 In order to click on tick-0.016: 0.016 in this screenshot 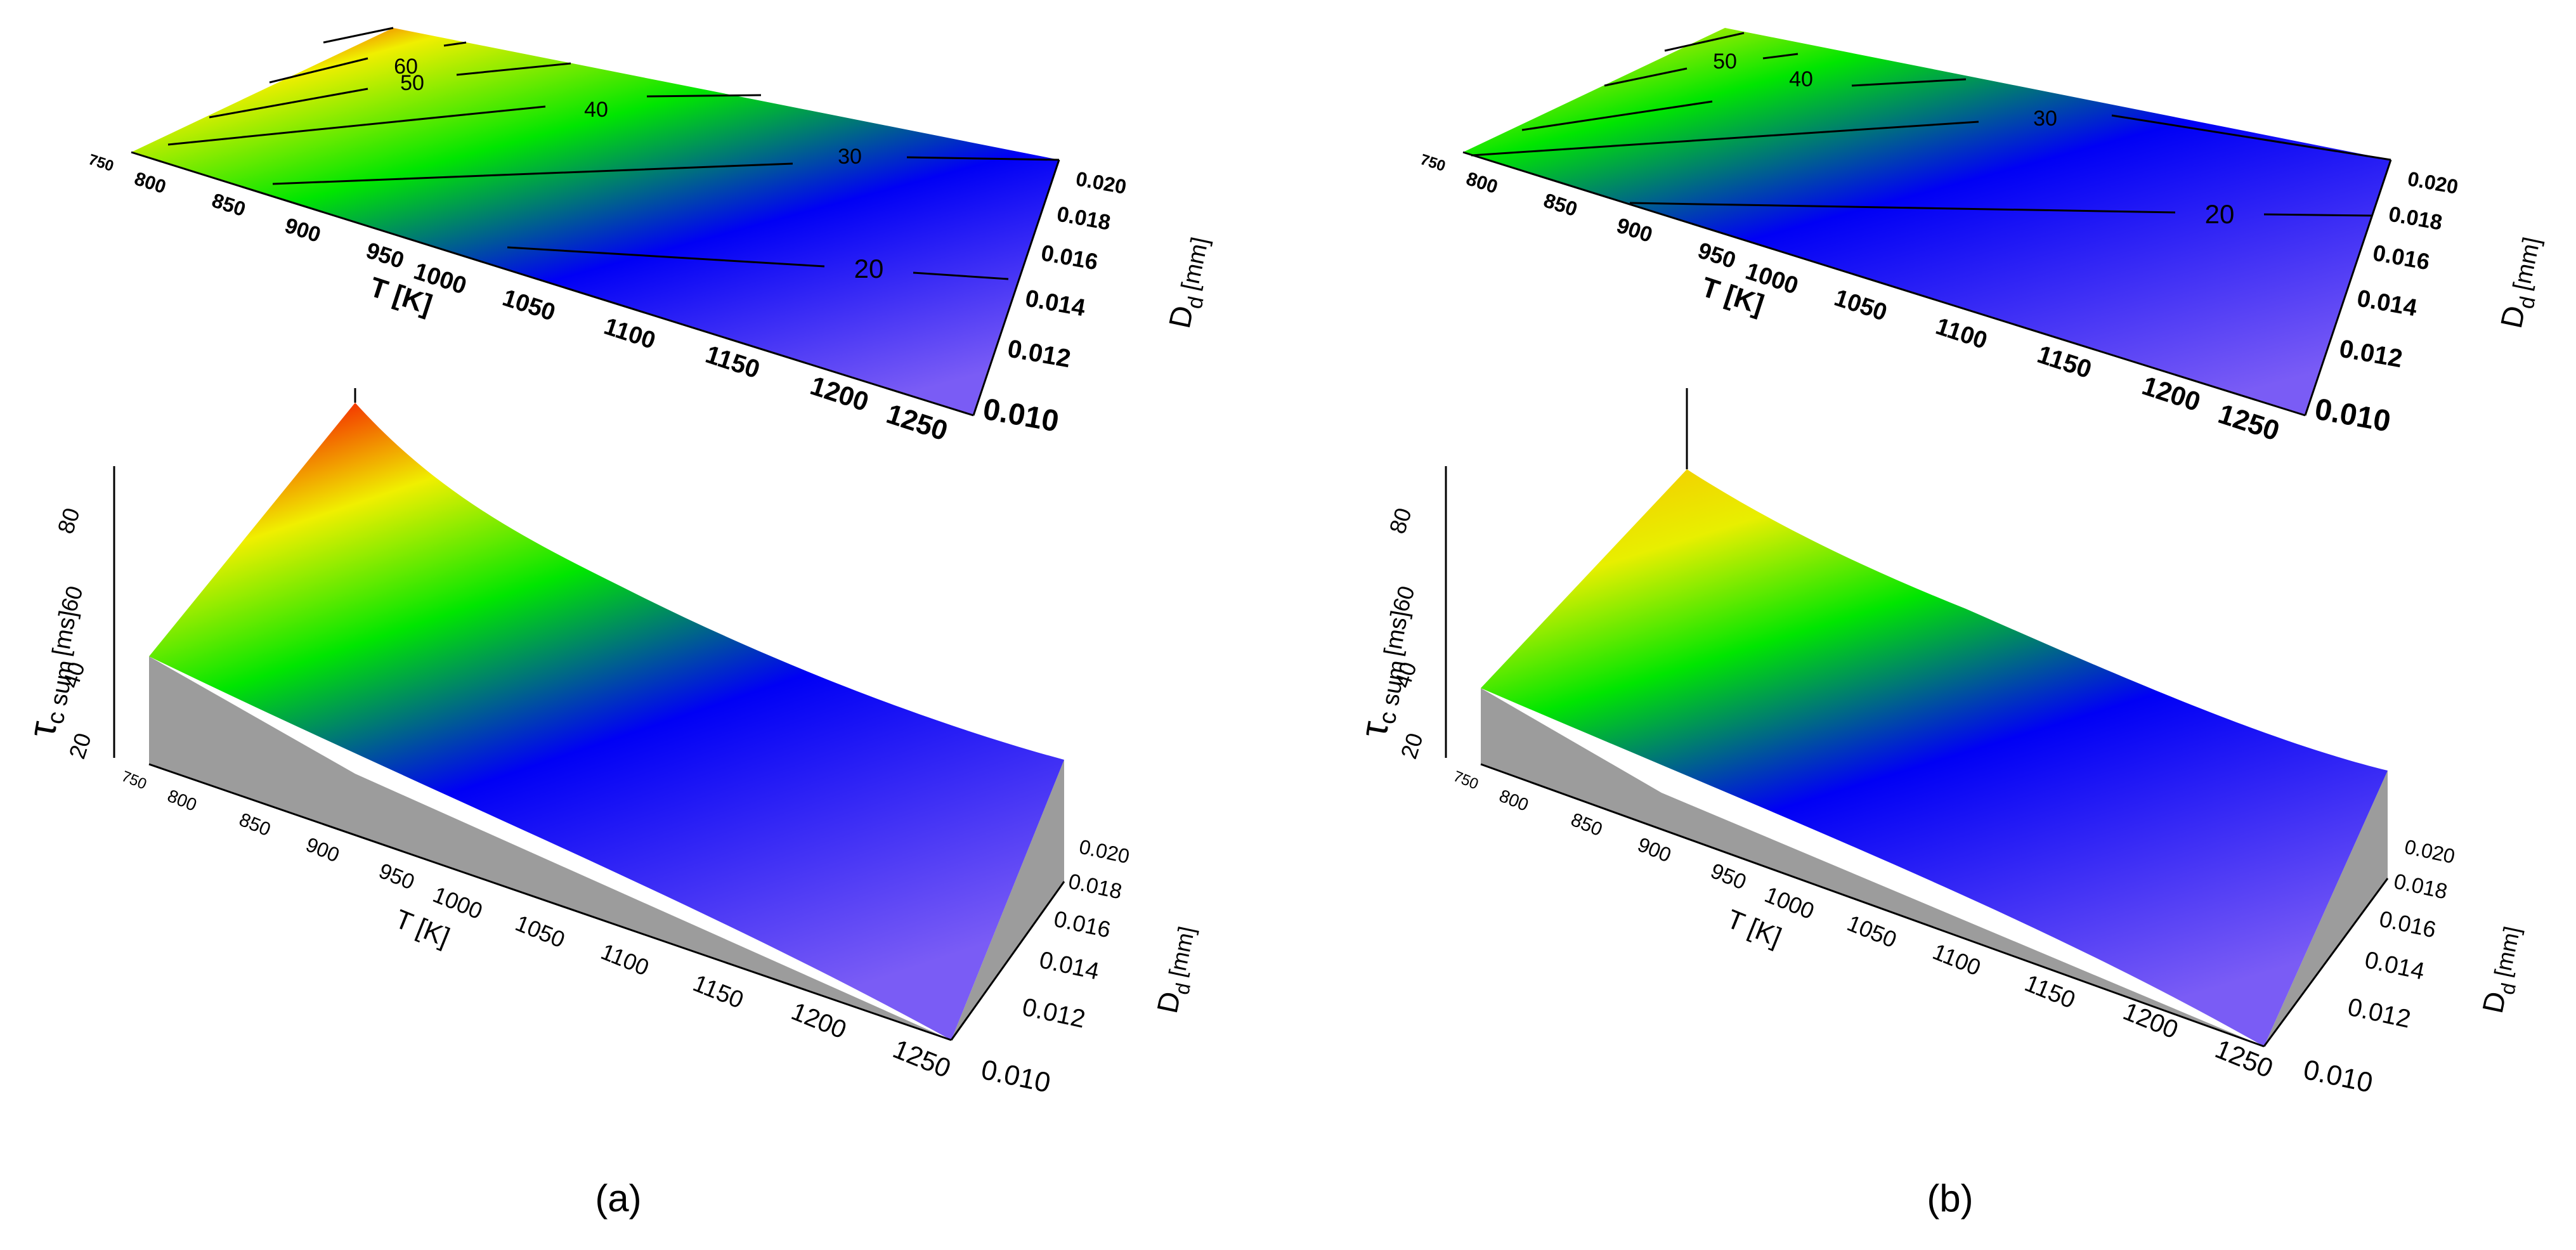, I will do `click(1070, 257)`.